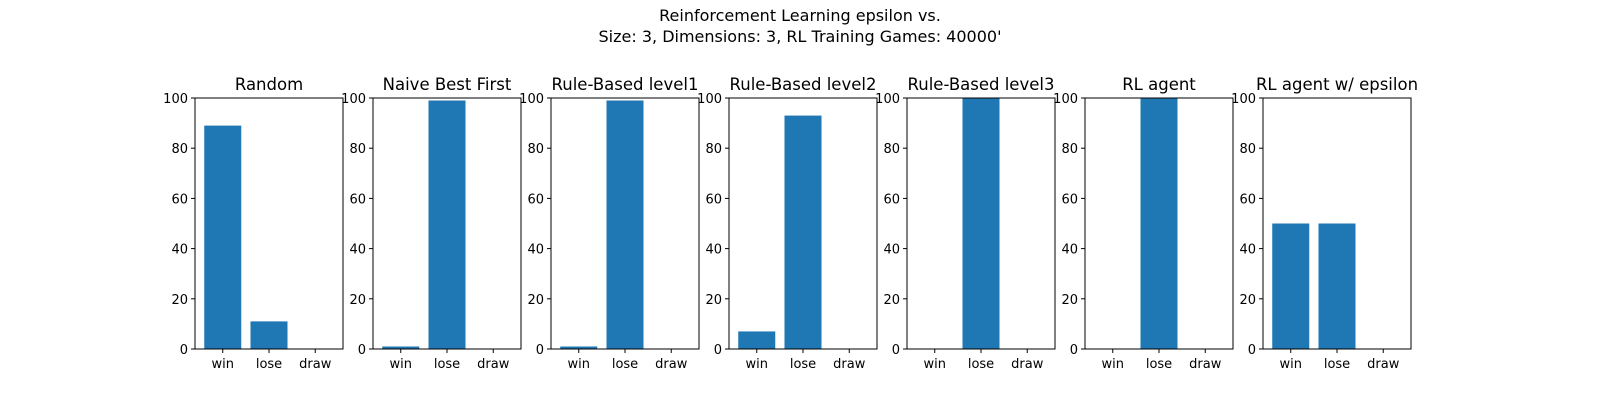 Image resolution: width=1600 pixels, height=400 pixels. I want to click on chart-panel-3: Rule-Based level1 0 20 40 60 80 100 win lose draw, so click(609, 223).